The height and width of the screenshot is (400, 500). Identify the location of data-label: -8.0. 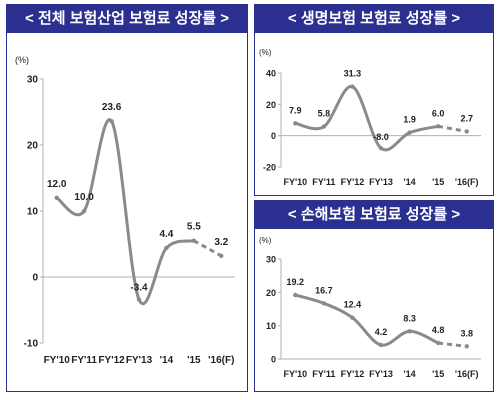
(381, 137).